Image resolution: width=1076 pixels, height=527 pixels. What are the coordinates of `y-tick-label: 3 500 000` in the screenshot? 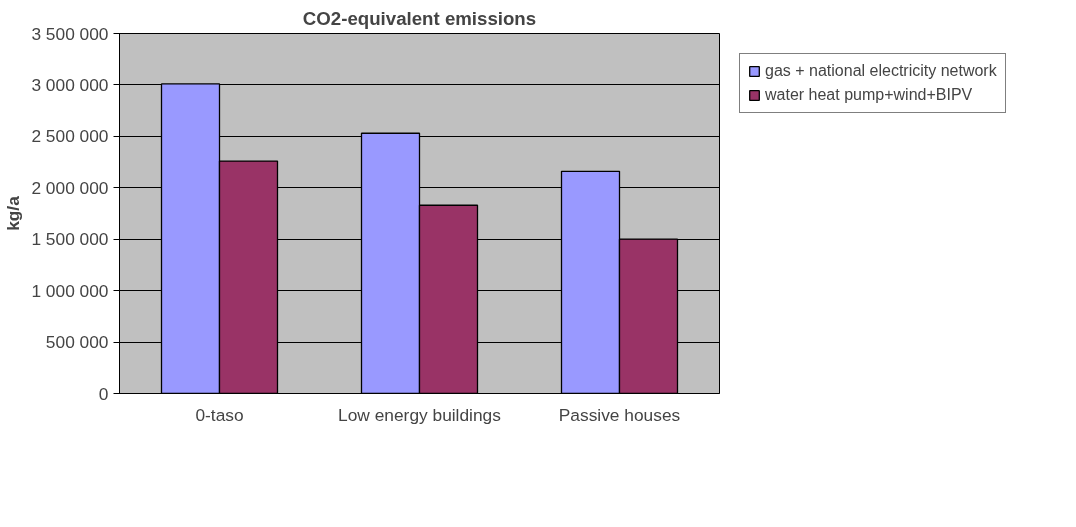 It's located at (70, 33).